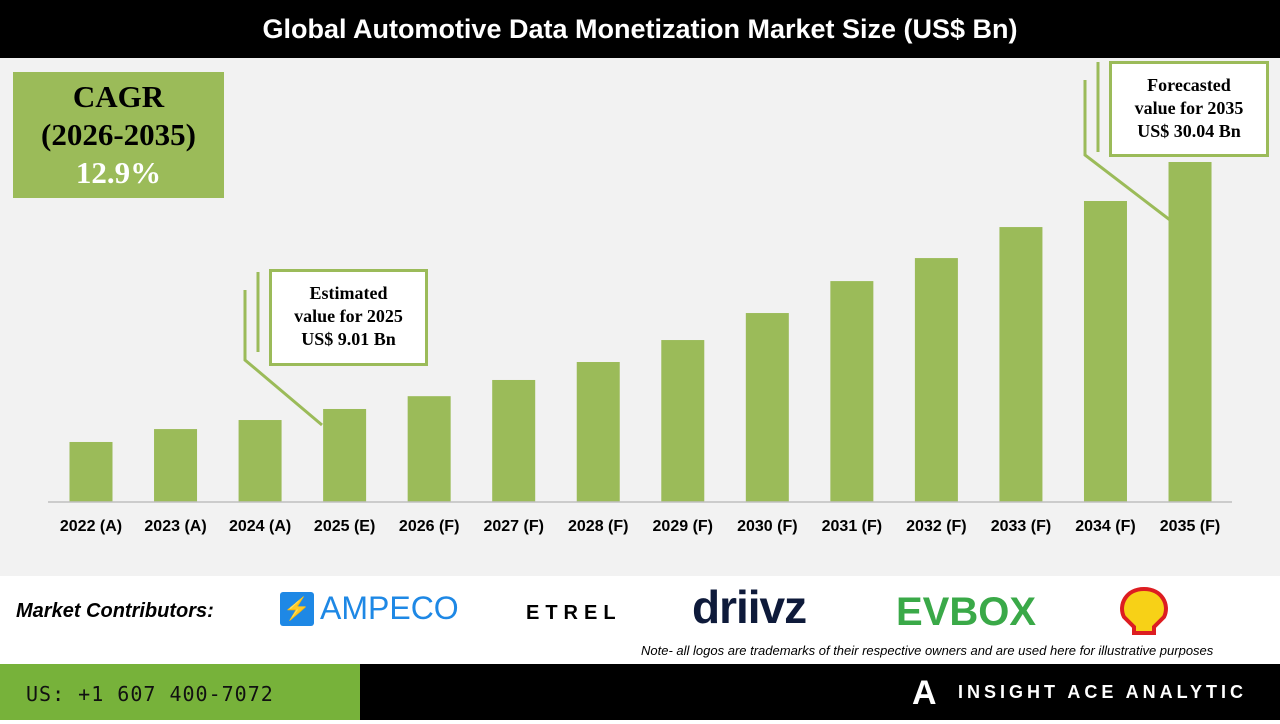 Image resolution: width=1280 pixels, height=724 pixels. I want to click on ampeco-logo: ⚡ AMPECO, so click(369, 608).